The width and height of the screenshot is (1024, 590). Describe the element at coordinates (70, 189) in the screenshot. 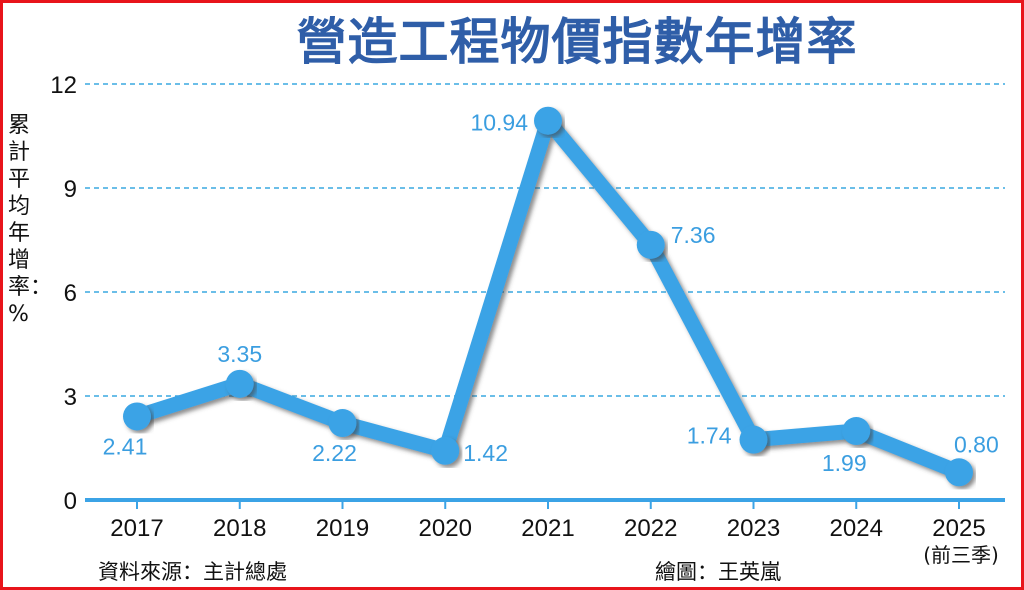

I see `y-tick-label: 9` at that location.